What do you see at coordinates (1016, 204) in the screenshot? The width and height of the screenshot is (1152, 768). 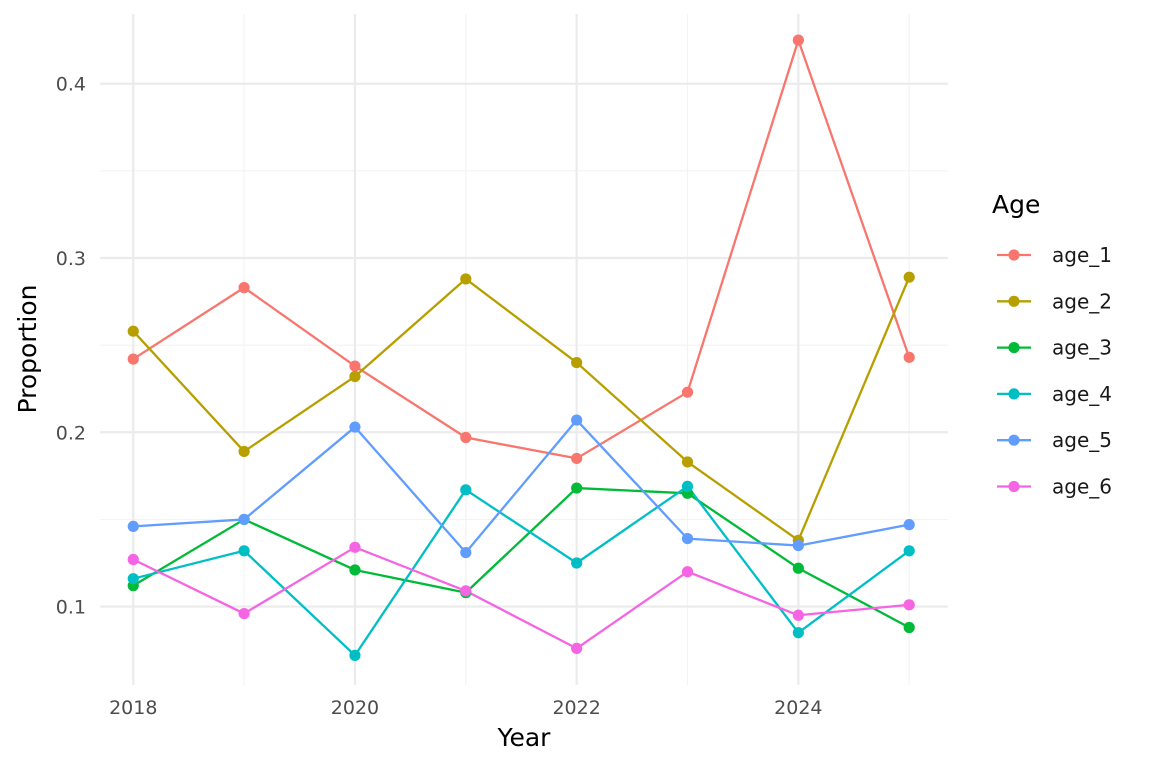 I see `legend-title: Age` at bounding box center [1016, 204].